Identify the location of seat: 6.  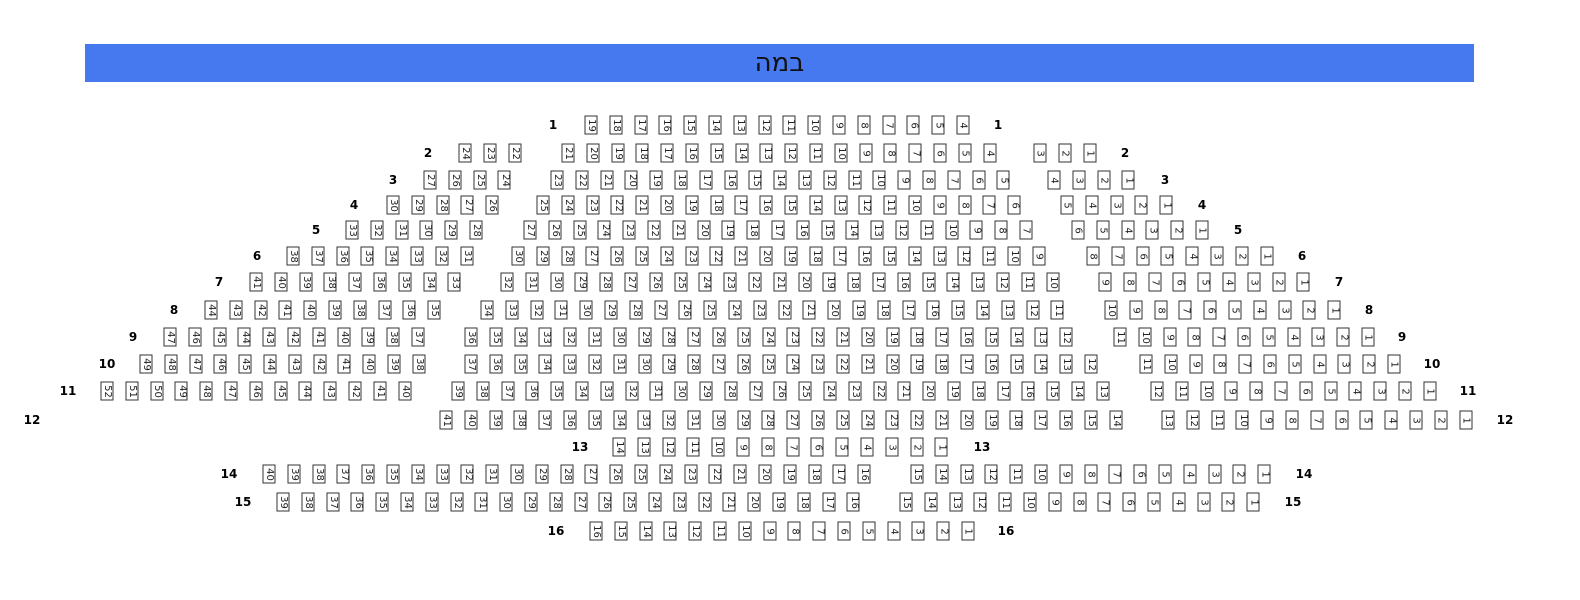
(1179, 282).